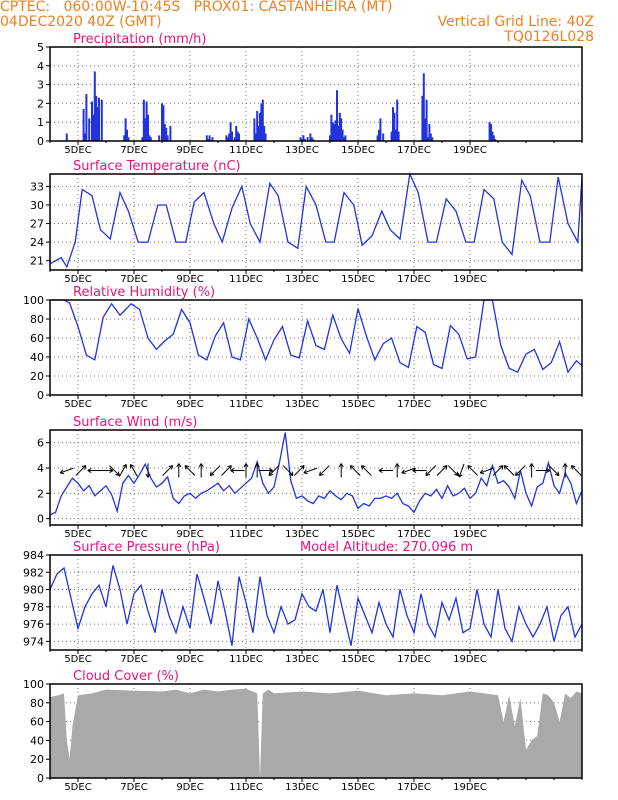 The image size is (618, 800). I want to click on y-tick-label: 5, so click(40, 47).